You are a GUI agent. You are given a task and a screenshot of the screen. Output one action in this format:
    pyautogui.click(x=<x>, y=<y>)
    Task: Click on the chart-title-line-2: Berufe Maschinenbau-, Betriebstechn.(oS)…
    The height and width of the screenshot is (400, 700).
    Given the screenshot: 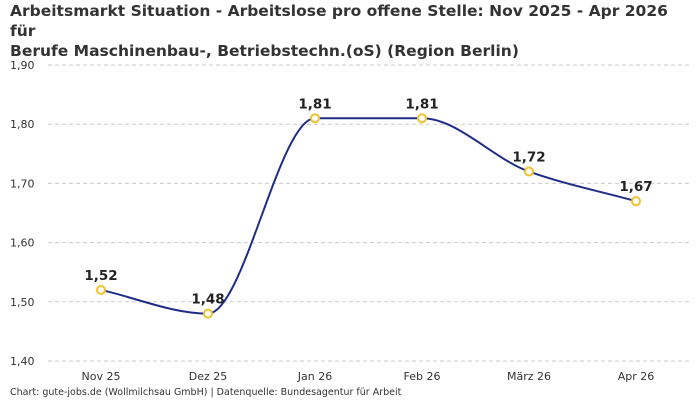 What is the action you would take?
    pyautogui.click(x=264, y=51)
    